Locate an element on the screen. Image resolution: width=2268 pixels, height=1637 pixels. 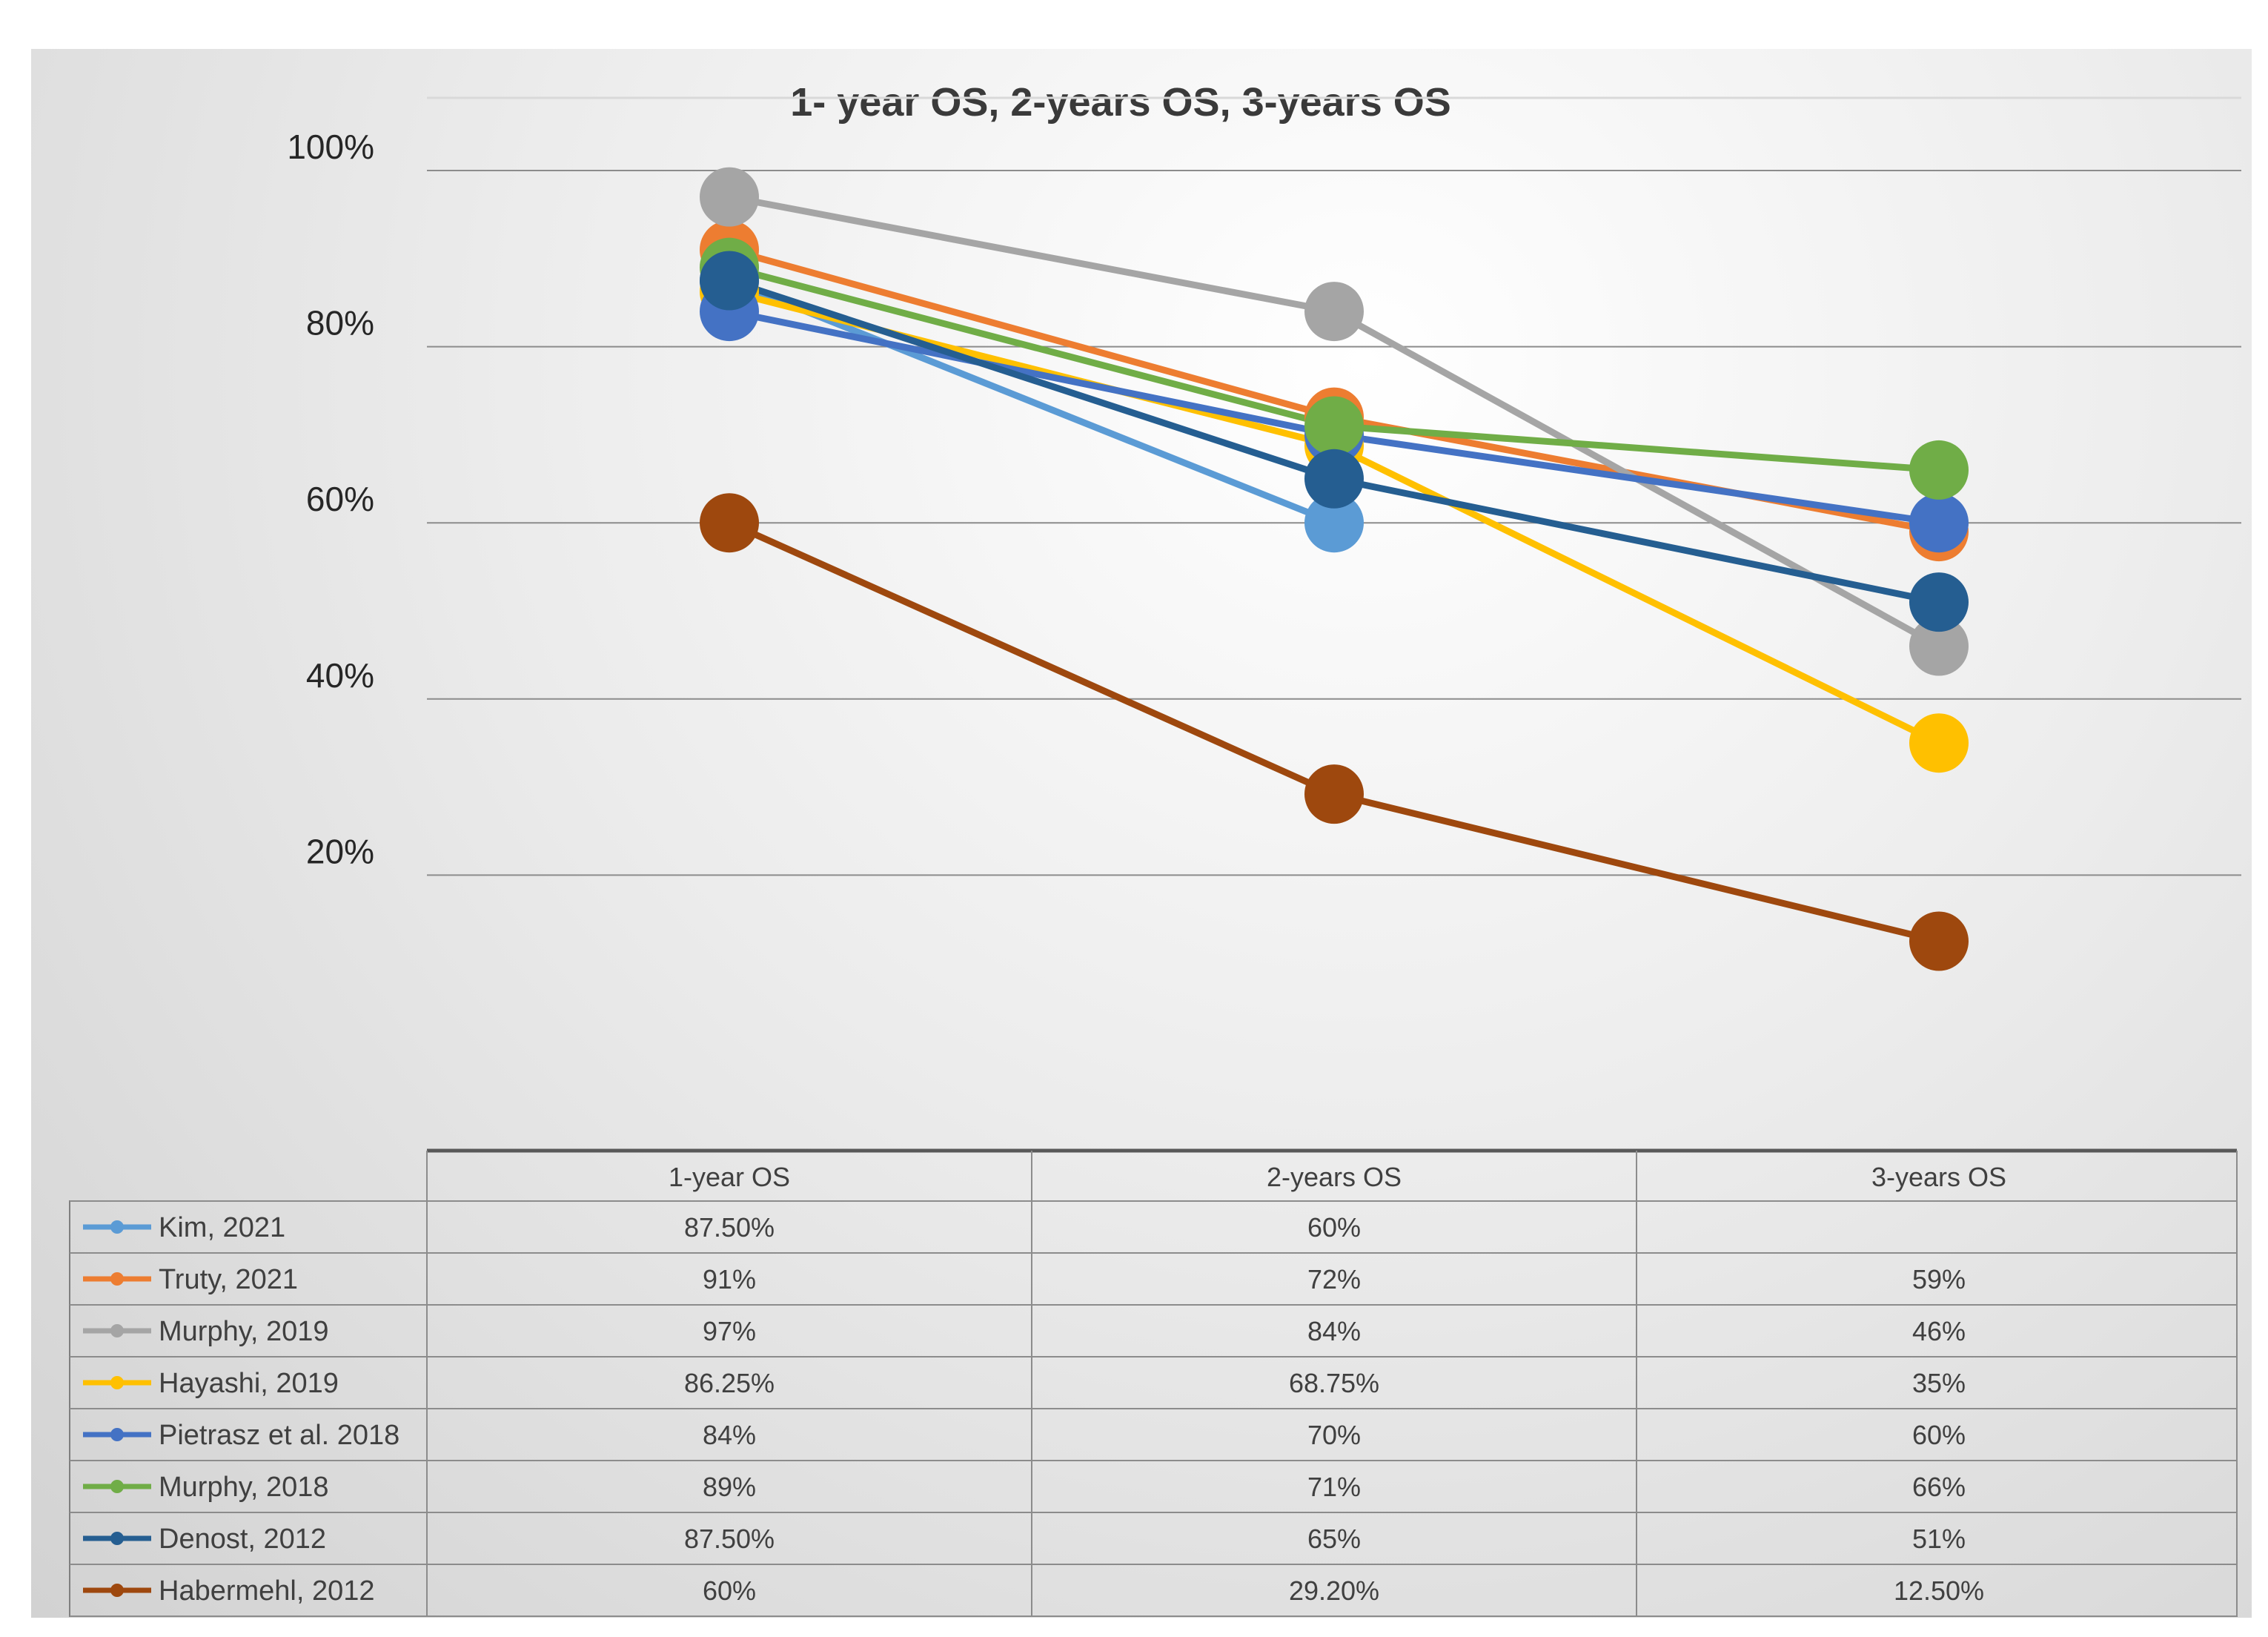
data-label: 91% is located at coordinates (730, 1279).